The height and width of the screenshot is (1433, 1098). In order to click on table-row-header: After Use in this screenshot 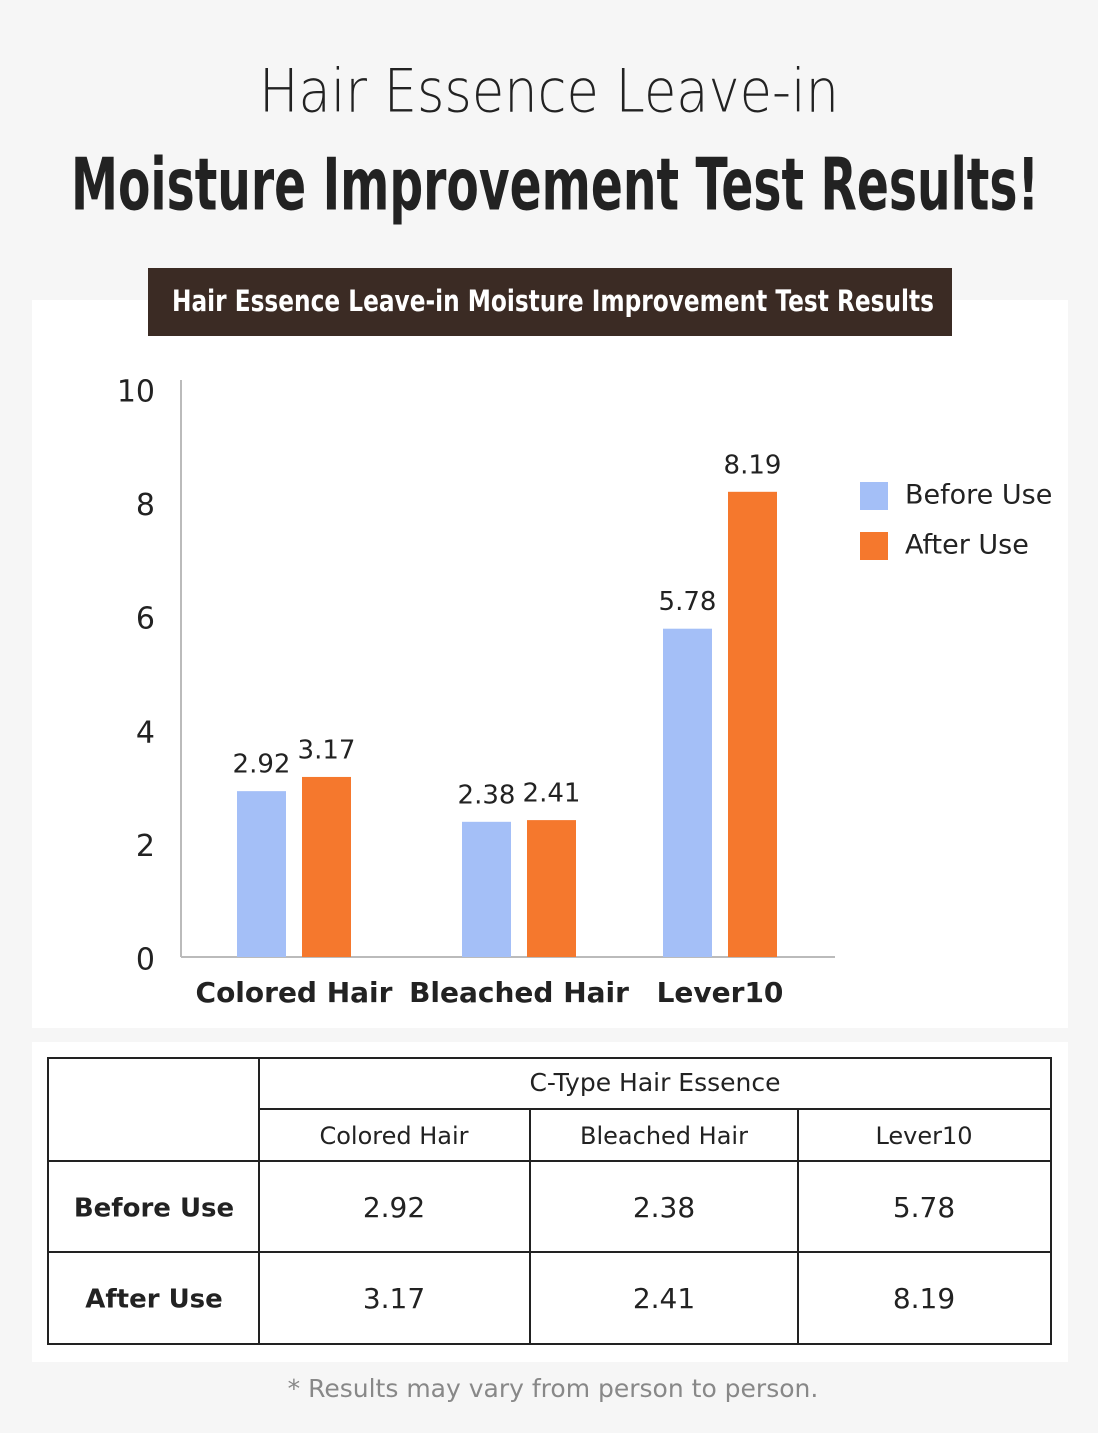, I will do `click(154, 1300)`.